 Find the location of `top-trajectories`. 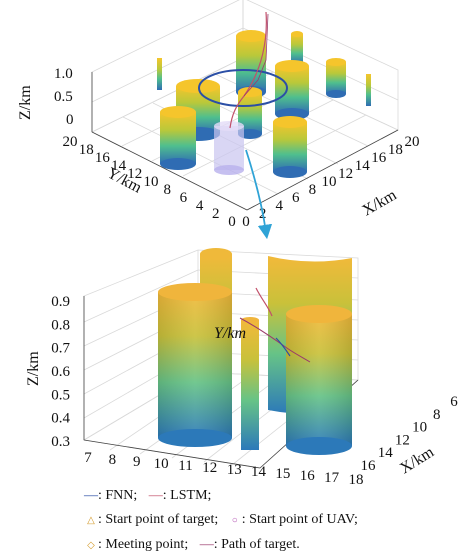

top-trajectories is located at coordinates (243, 70).